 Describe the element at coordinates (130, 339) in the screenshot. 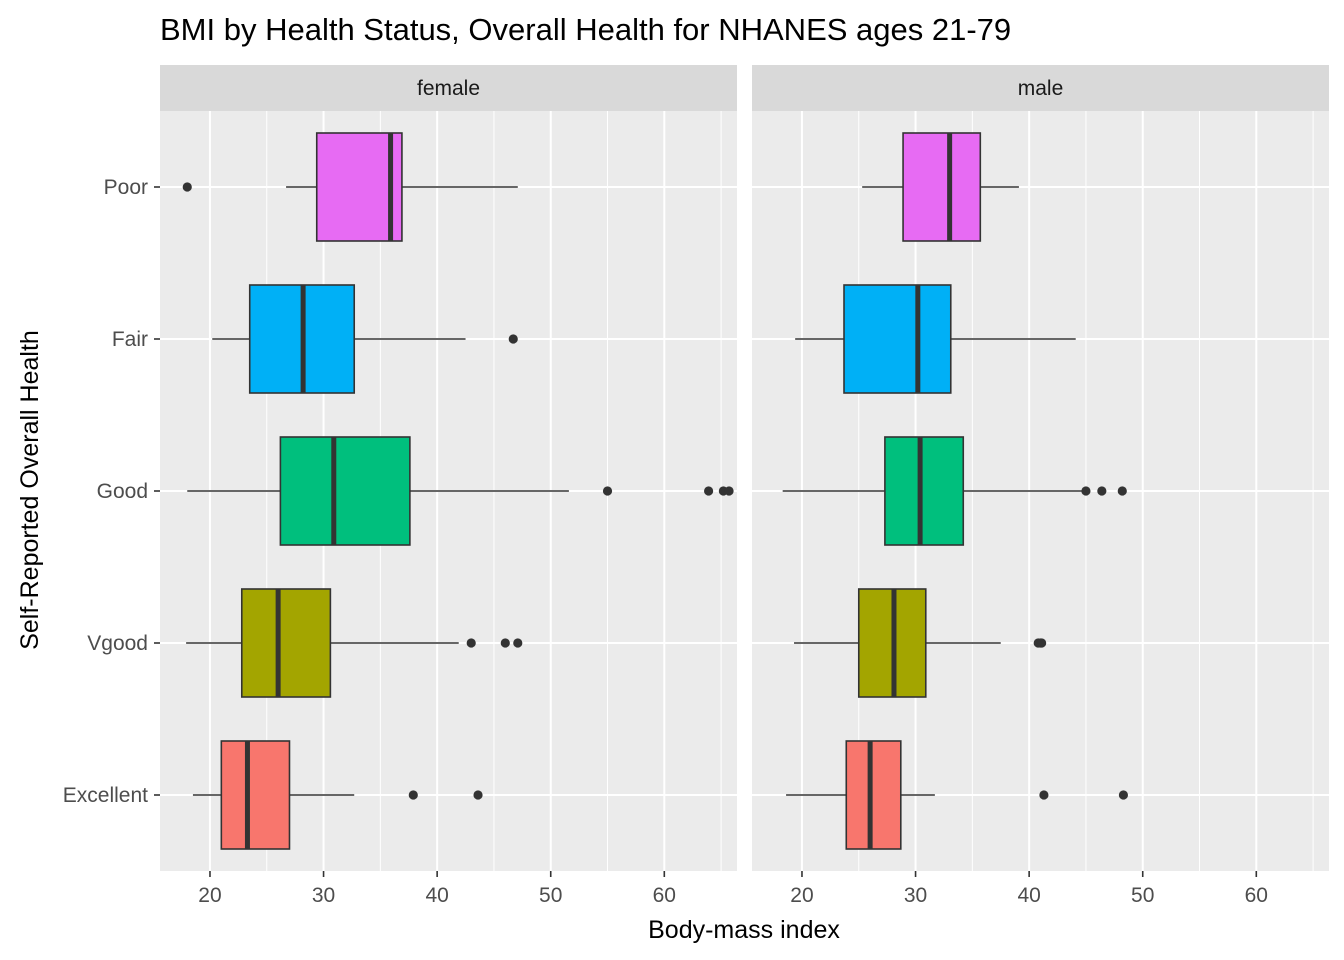

I see `y-tick-label: Fair` at that location.